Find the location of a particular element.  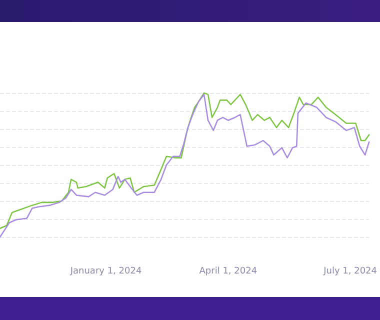

x-tick-label: April 1, 2024 is located at coordinates (228, 271).